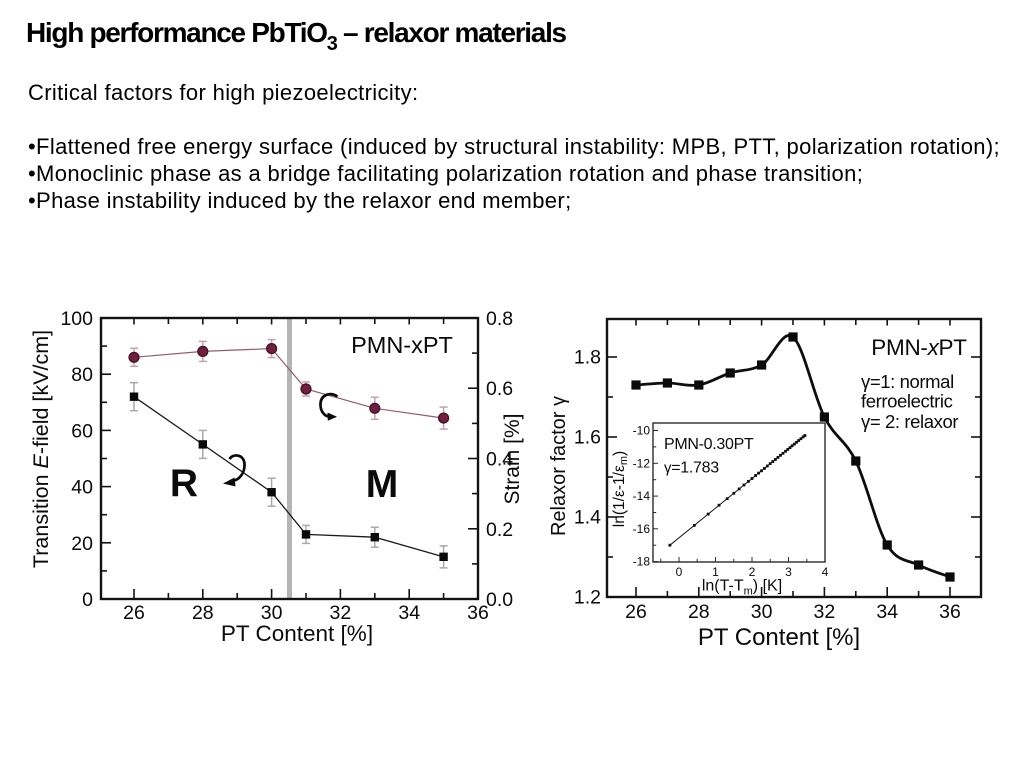  What do you see at coordinates (587, 598) in the screenshot?
I see `svg-text: 1.2` at bounding box center [587, 598].